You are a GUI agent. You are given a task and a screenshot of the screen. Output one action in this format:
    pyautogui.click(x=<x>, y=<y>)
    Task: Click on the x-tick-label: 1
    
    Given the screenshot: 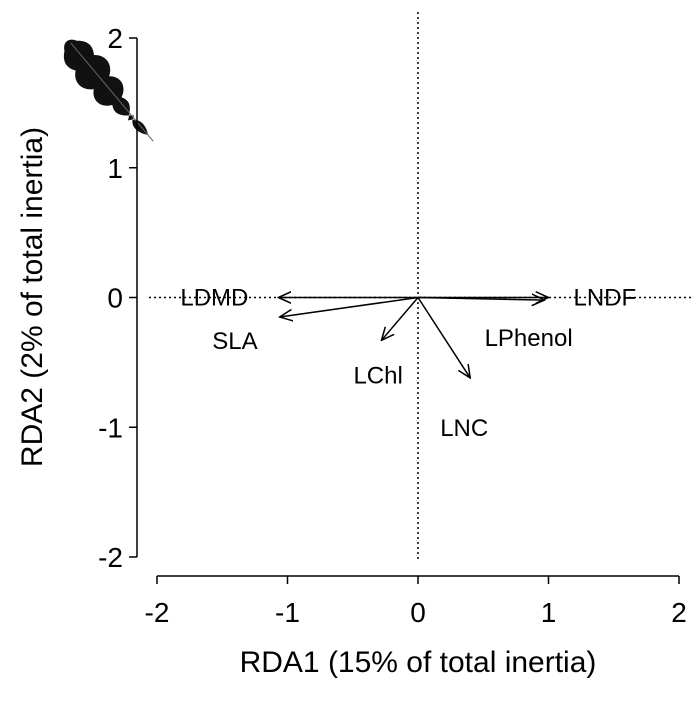 What is the action you would take?
    pyautogui.click(x=549, y=612)
    